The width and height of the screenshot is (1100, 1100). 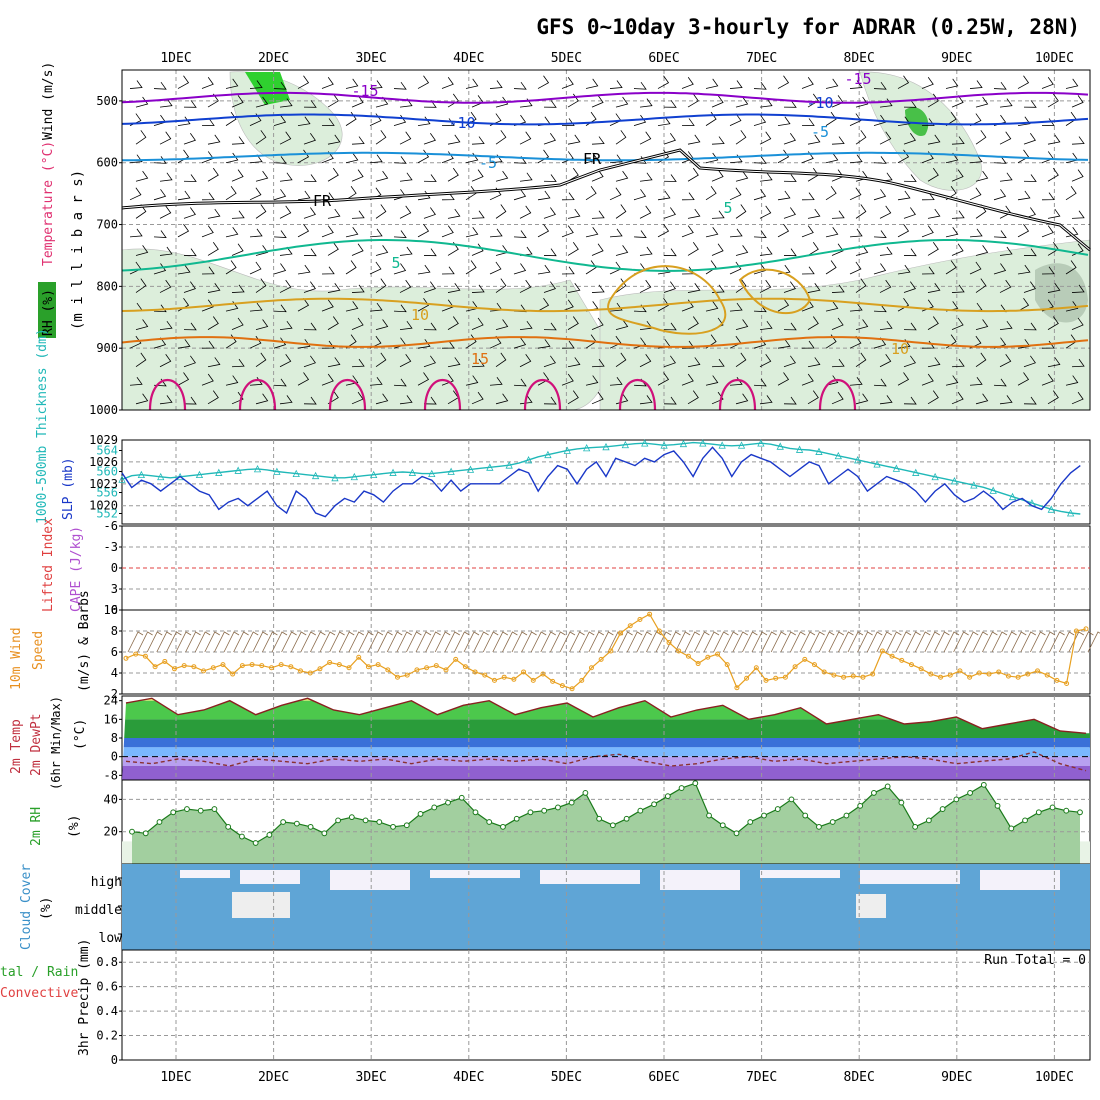 I want to click on tick-label: 40, so click(x=111, y=799).